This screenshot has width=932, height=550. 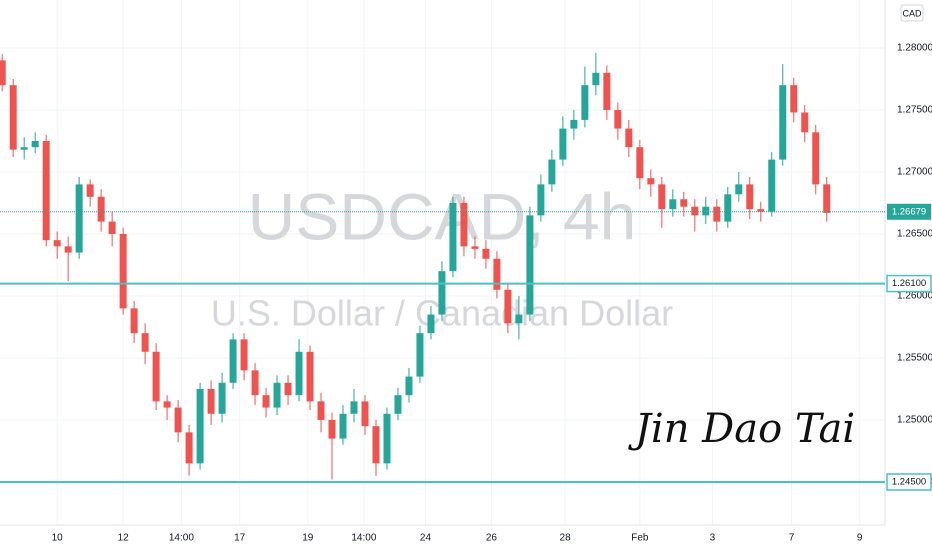 I want to click on y-tick-label: 1.26500, so click(x=914, y=234).